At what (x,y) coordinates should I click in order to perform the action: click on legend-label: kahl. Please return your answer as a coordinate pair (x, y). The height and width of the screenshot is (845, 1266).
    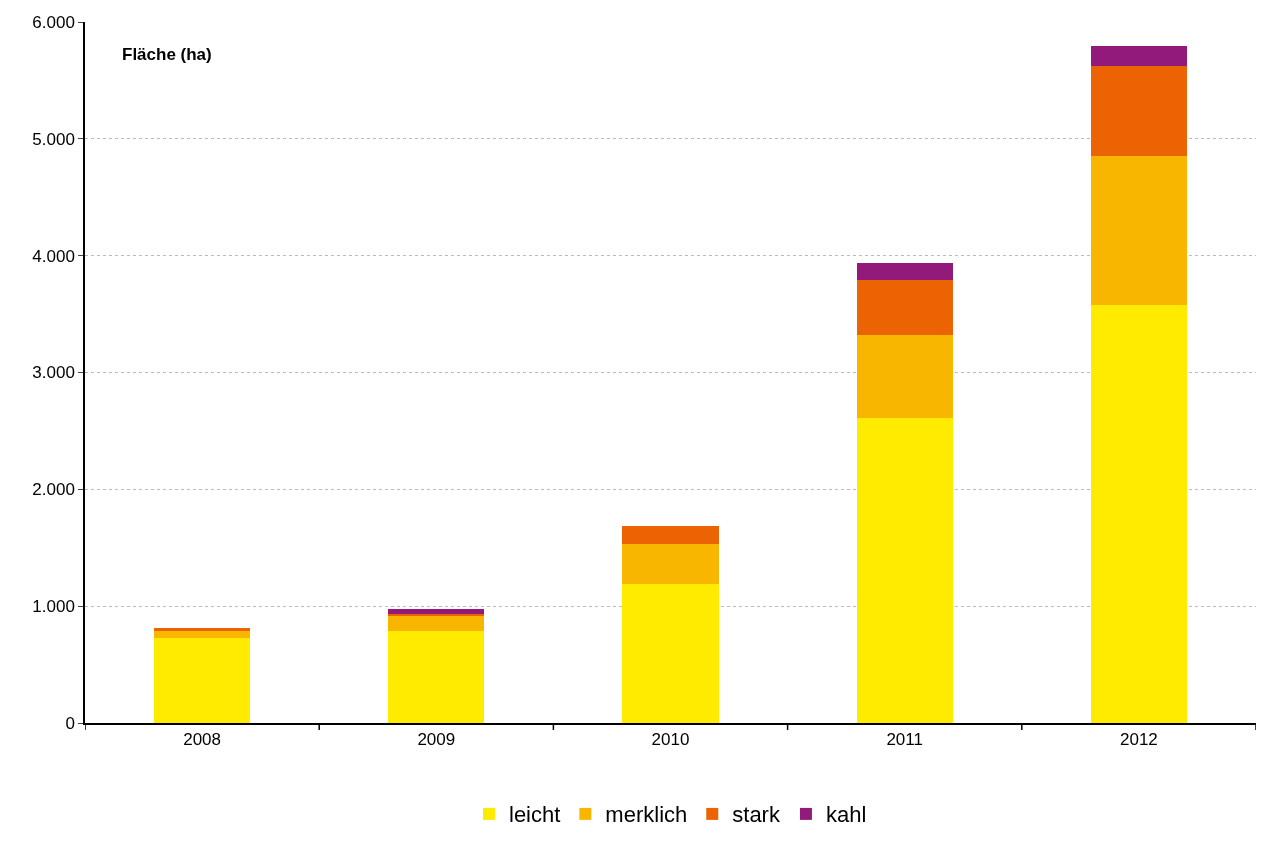
    Looking at the image, I should click on (846, 815).